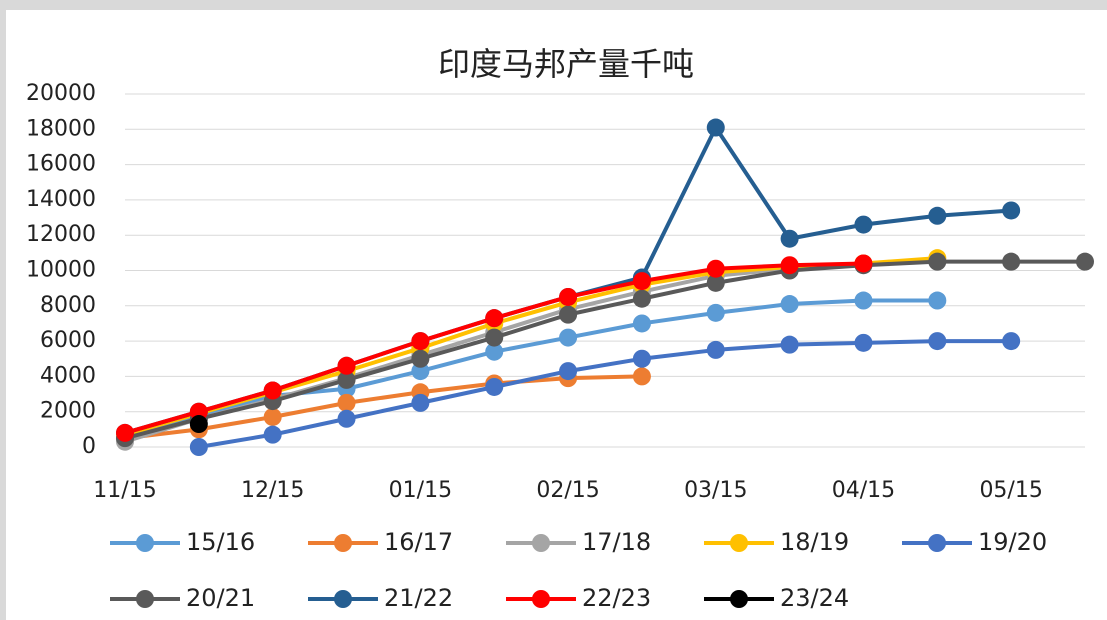 Image resolution: width=1107 pixels, height=620 pixels. What do you see at coordinates (616, 542) in the screenshot?
I see `legend-label: 17/18` at bounding box center [616, 542].